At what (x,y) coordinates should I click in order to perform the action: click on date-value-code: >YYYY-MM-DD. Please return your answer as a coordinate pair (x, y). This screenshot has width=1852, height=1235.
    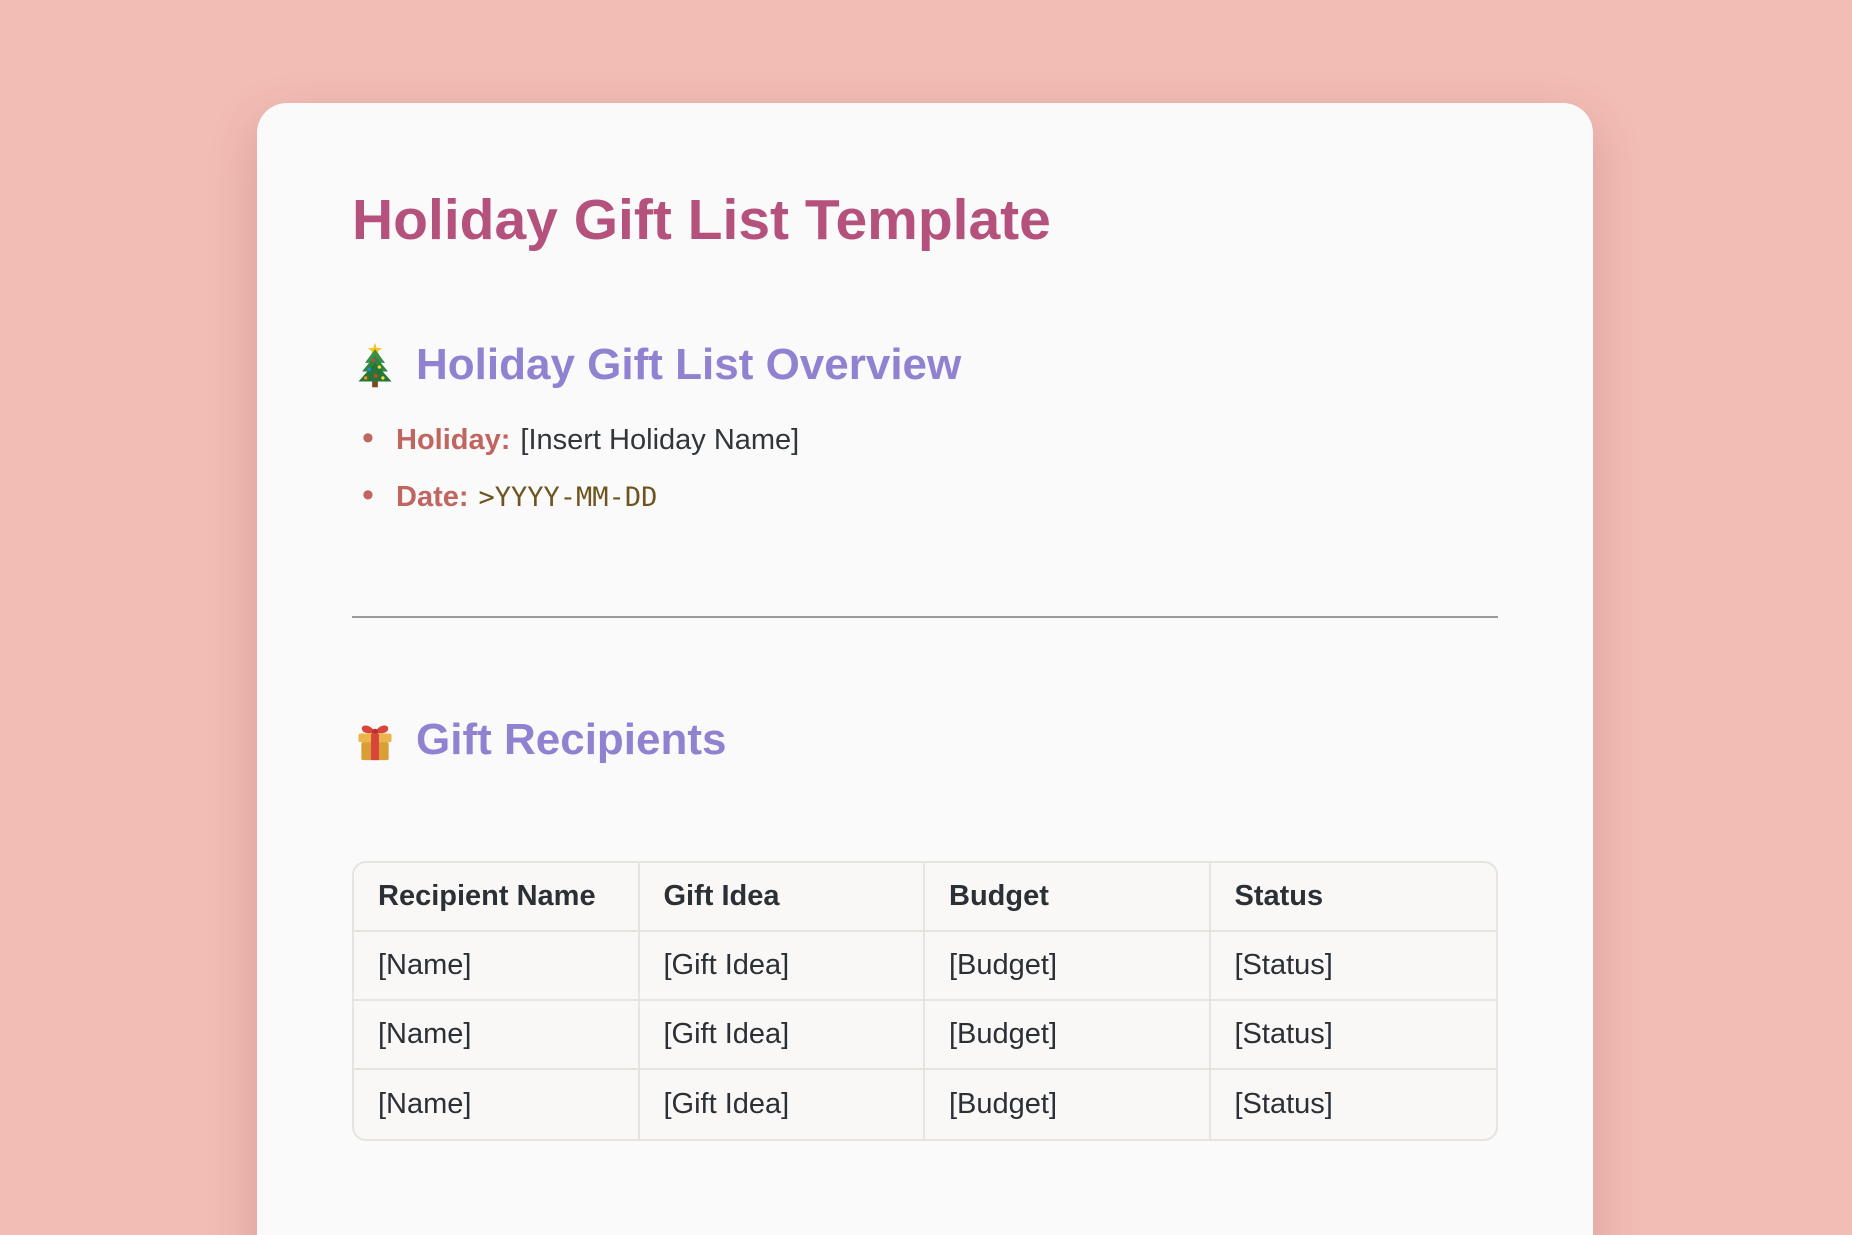
    Looking at the image, I should click on (568, 497).